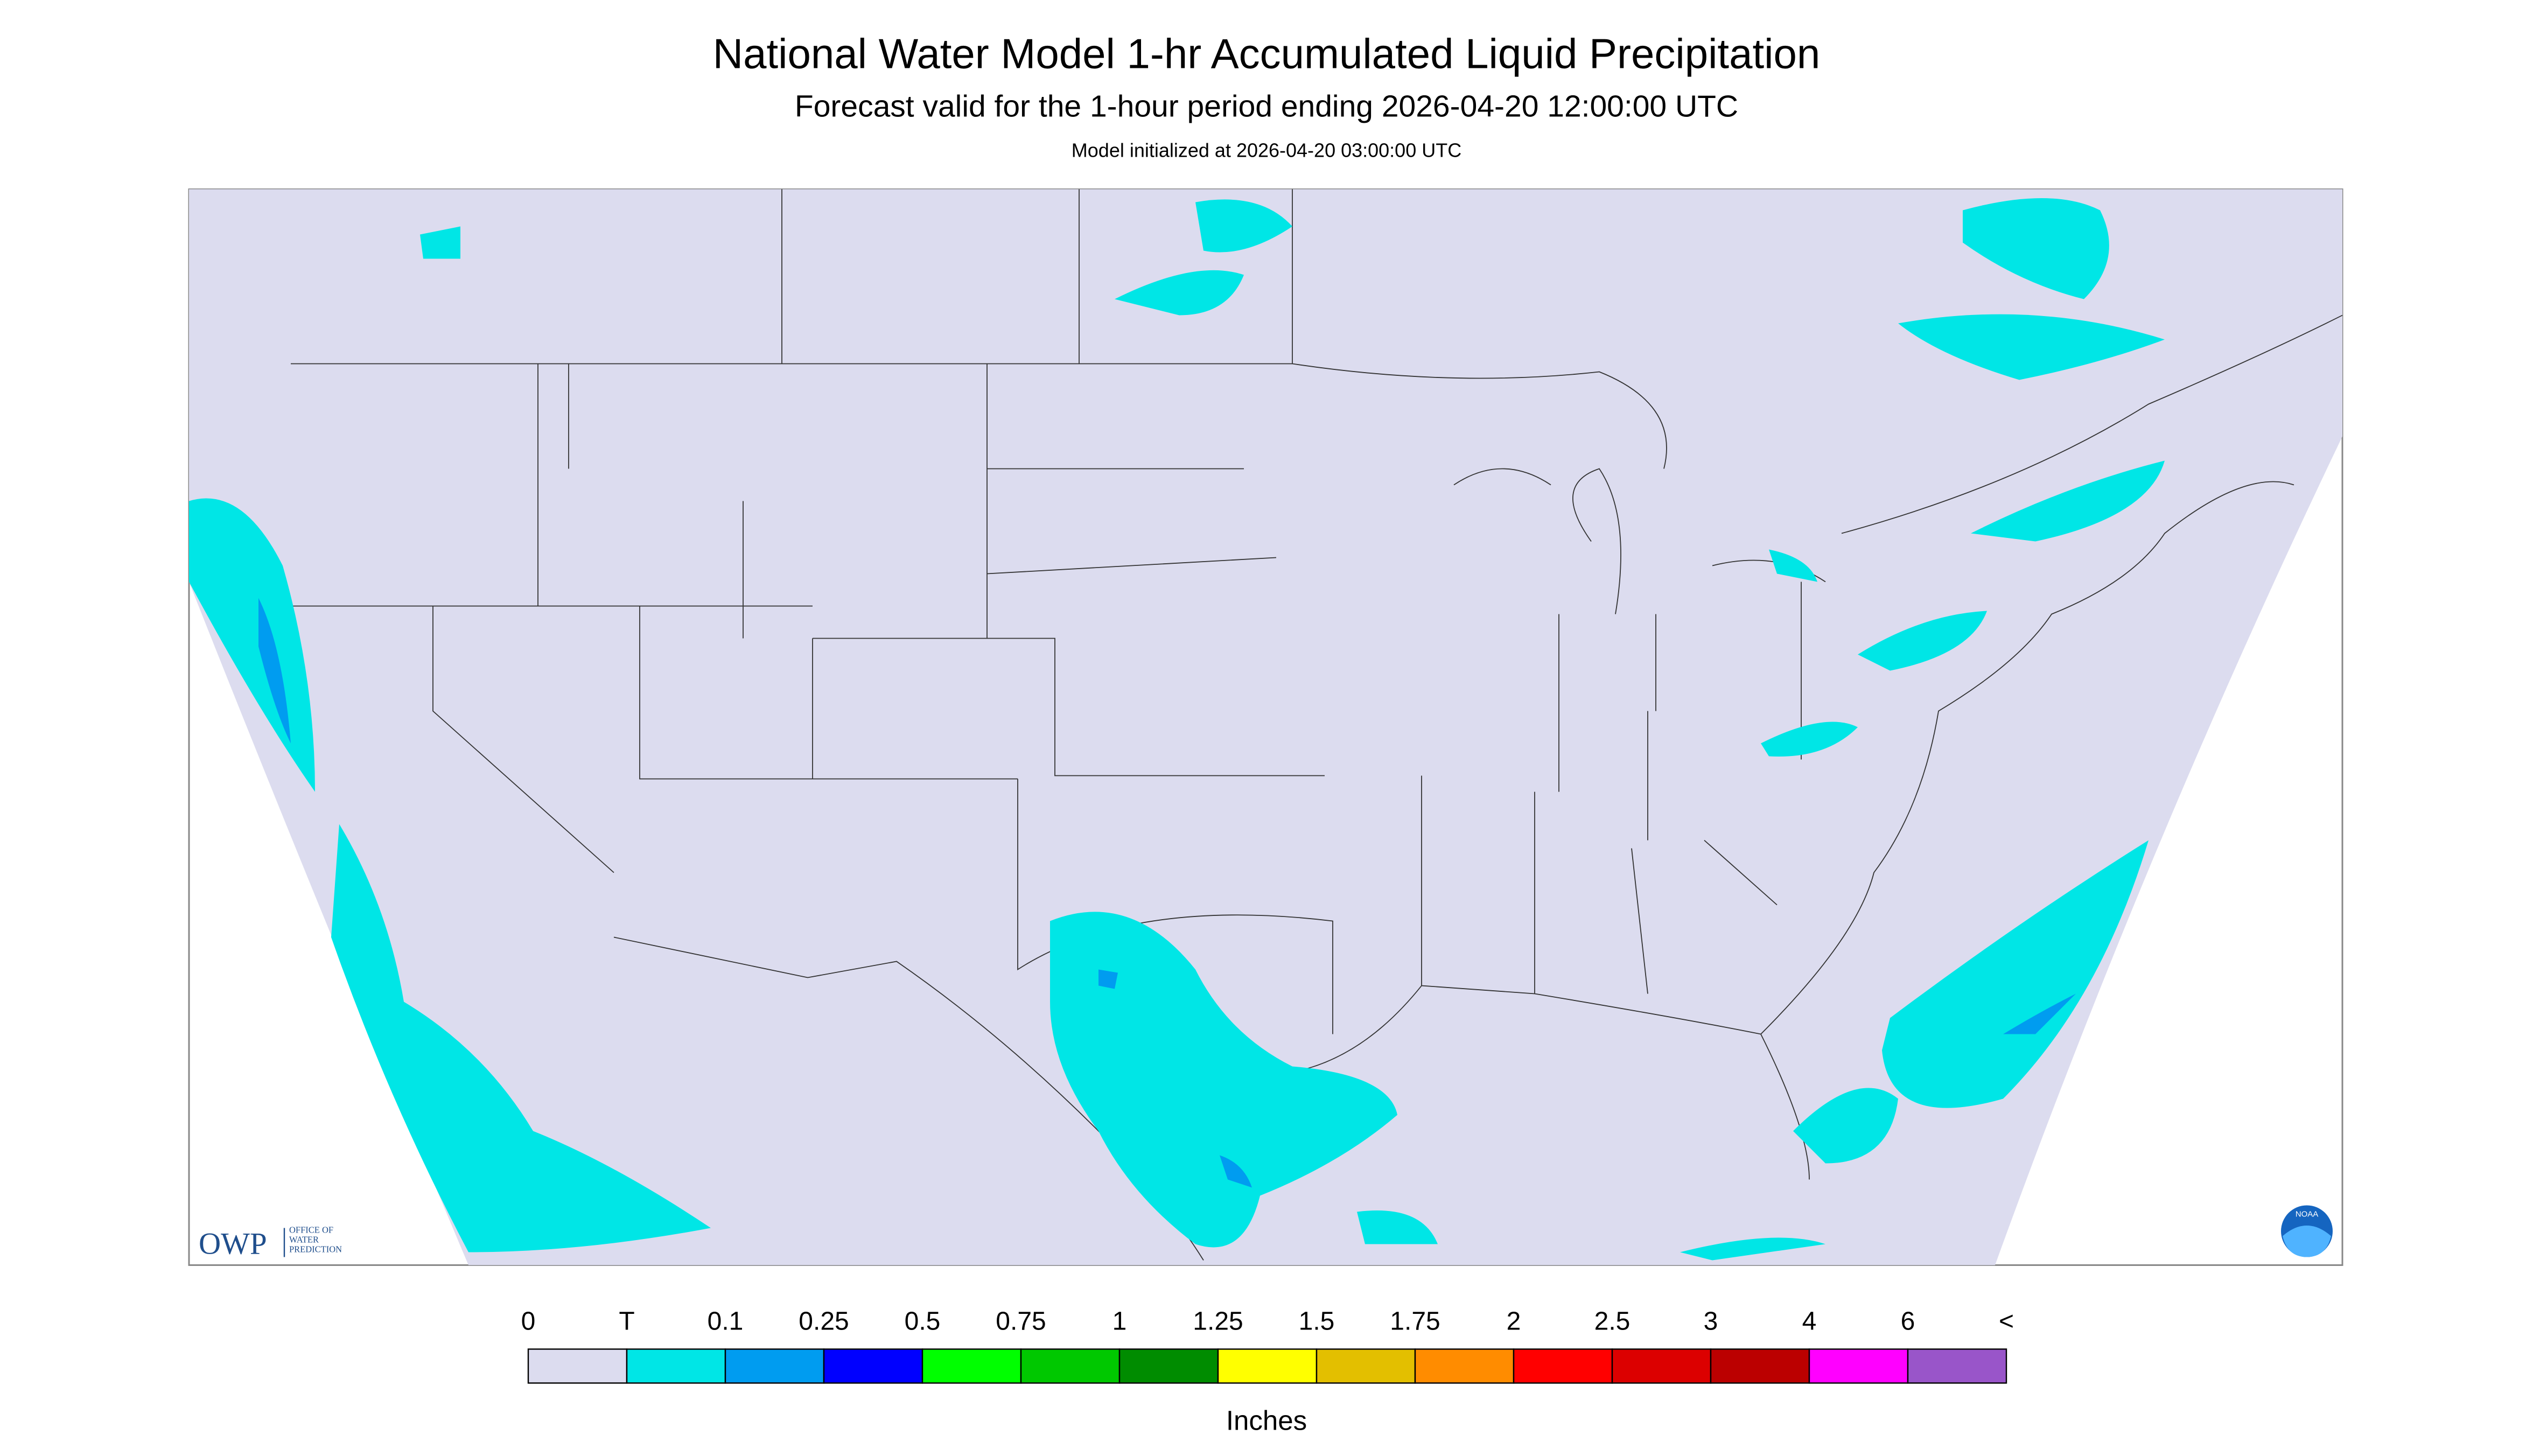 Image resolution: width=2533 pixels, height=1456 pixels. Describe the element at coordinates (1021, 1321) in the screenshot. I see `legend-label: 0.75` at that location.